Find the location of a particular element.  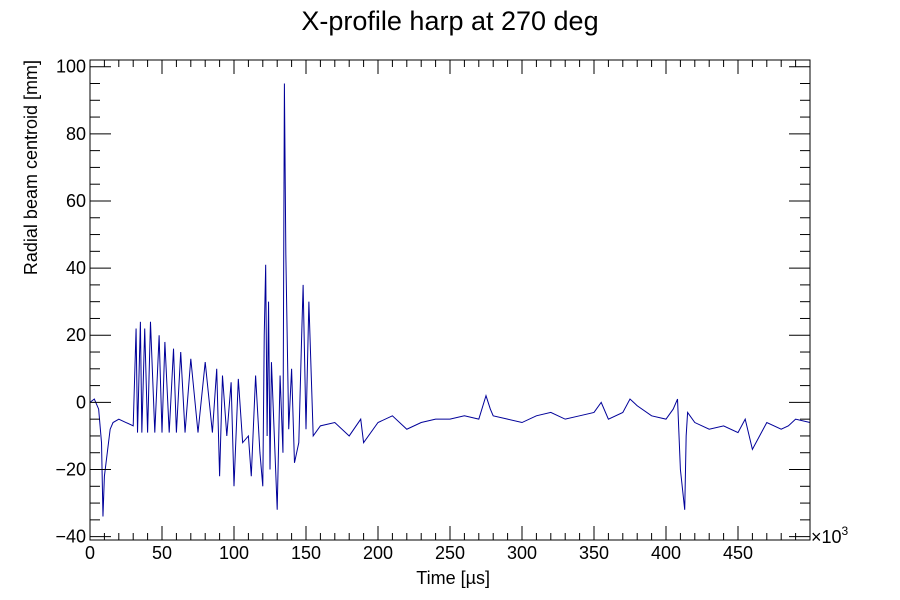

y-tick-label: 100 is located at coordinates (71, 67).